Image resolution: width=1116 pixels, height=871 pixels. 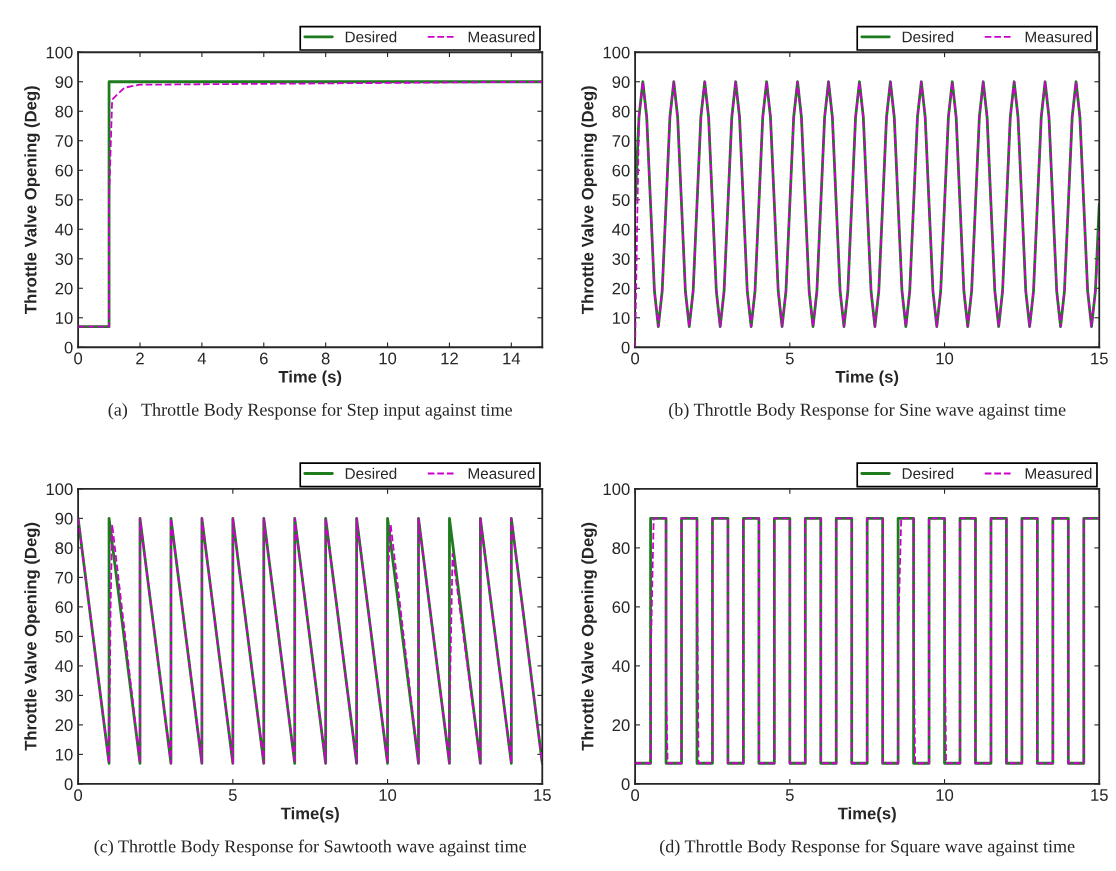 I want to click on x-tick-label: 12, so click(x=449, y=358).